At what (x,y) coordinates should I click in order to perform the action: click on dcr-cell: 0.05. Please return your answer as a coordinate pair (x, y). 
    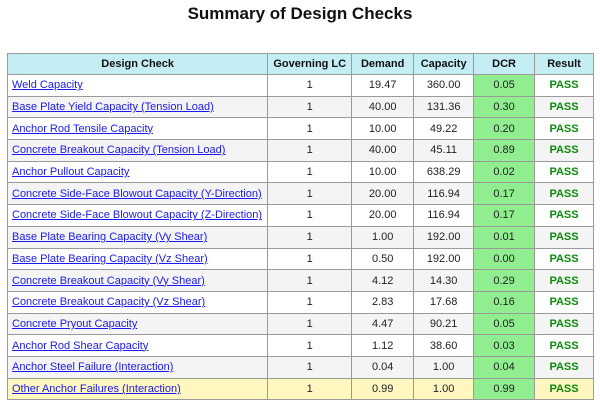
    Looking at the image, I should click on (504, 85).